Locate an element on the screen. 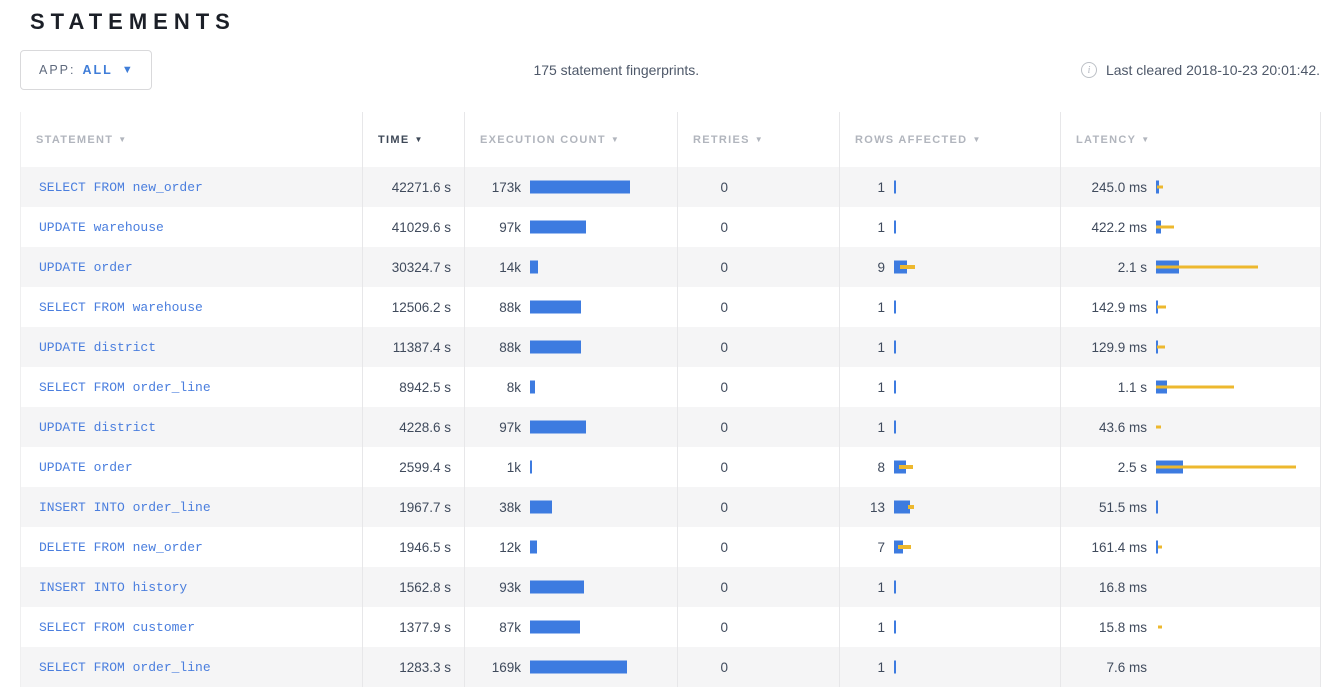 This screenshot has height=692, width=1336. cell-latency: 15.8 ms is located at coordinates (1190, 627).